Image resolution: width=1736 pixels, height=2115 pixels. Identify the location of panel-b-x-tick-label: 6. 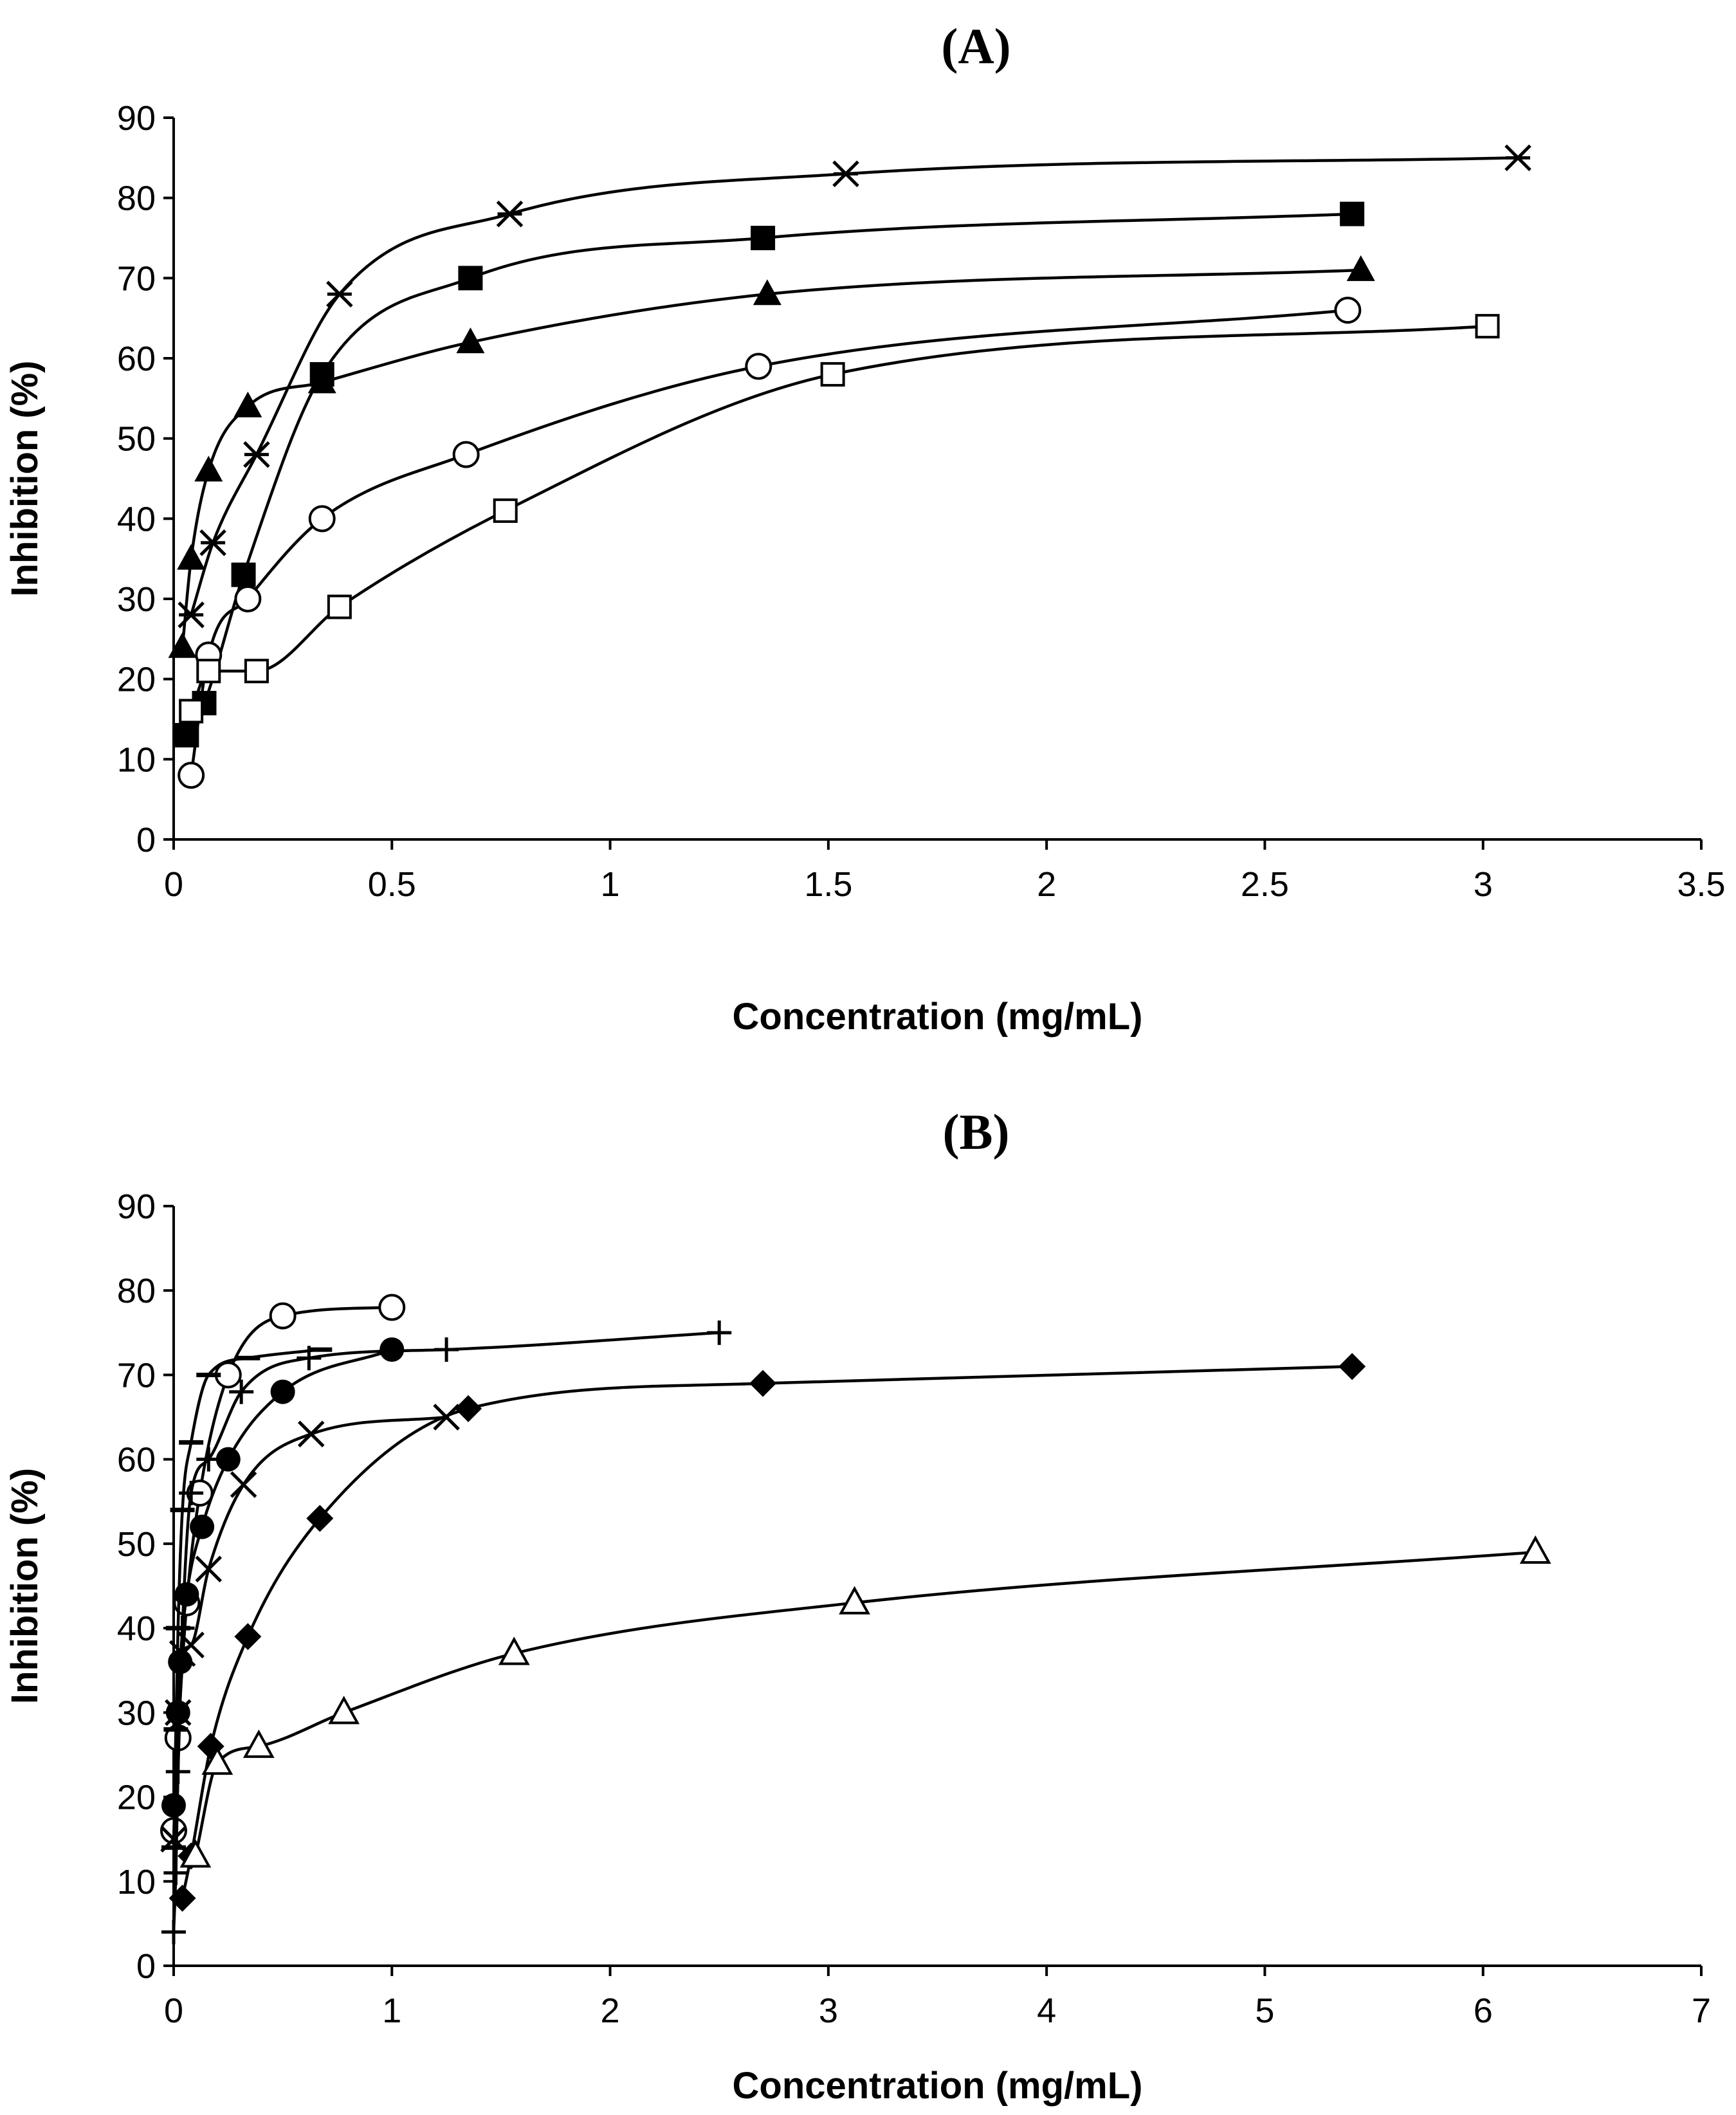
(1483, 2011).